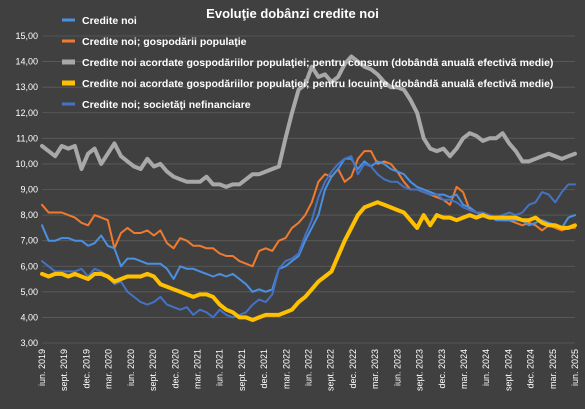 The width and height of the screenshot is (585, 409). What do you see at coordinates (575, 367) in the screenshot?
I see `x-tick-label: iun. 2025` at bounding box center [575, 367].